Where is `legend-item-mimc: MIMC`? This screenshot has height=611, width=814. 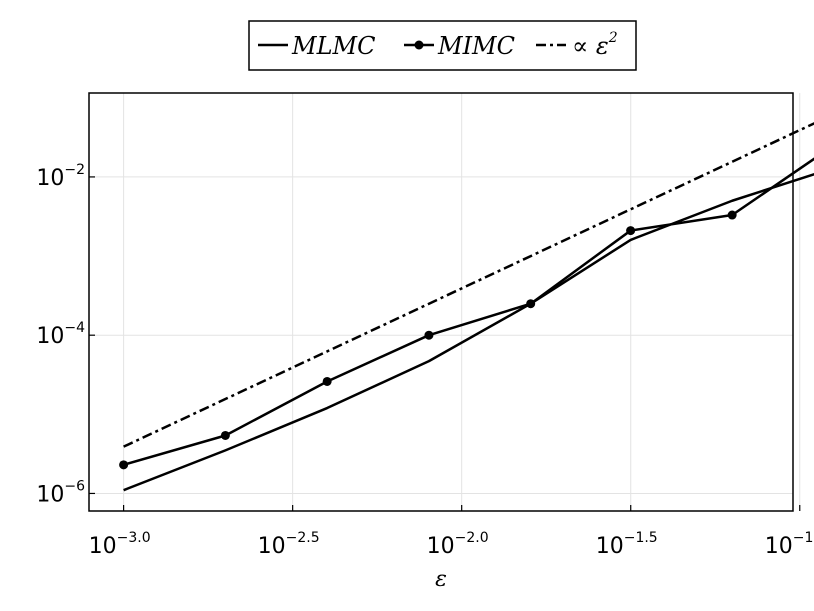 legend-item-mimc: MIMC is located at coordinates (459, 46).